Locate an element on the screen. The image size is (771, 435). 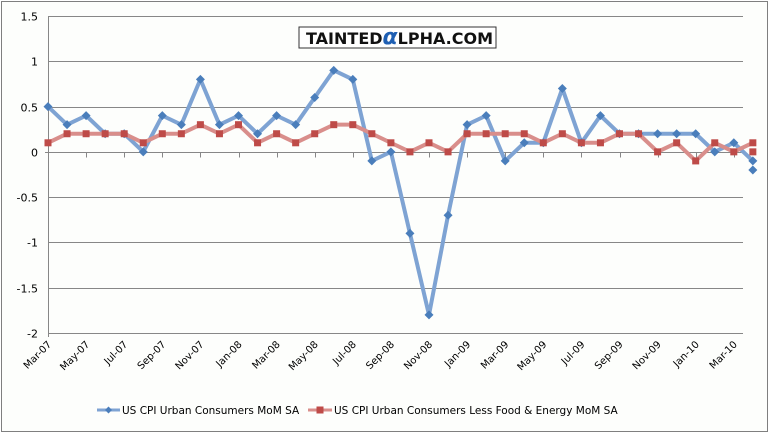
x-tick-label: Jul-07 is located at coordinates (116, 353).